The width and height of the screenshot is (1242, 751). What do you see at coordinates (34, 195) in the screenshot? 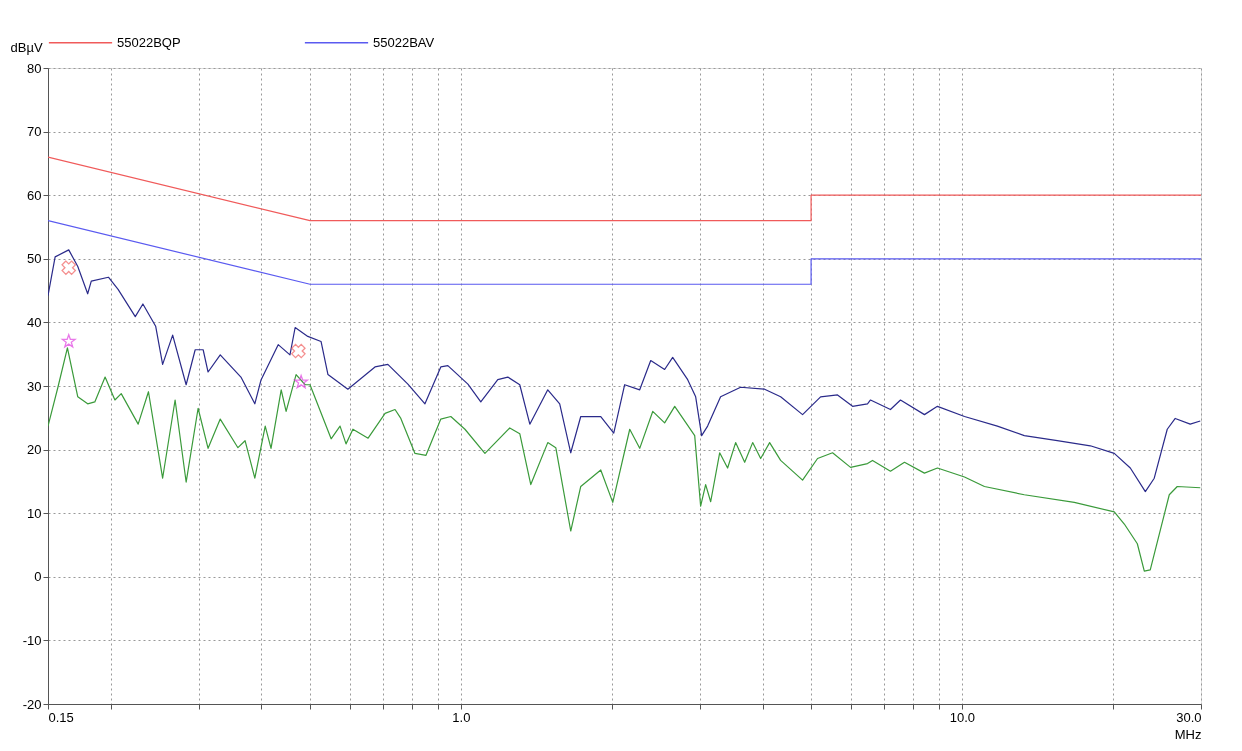
I see `y-tick-label: 60` at bounding box center [34, 195].